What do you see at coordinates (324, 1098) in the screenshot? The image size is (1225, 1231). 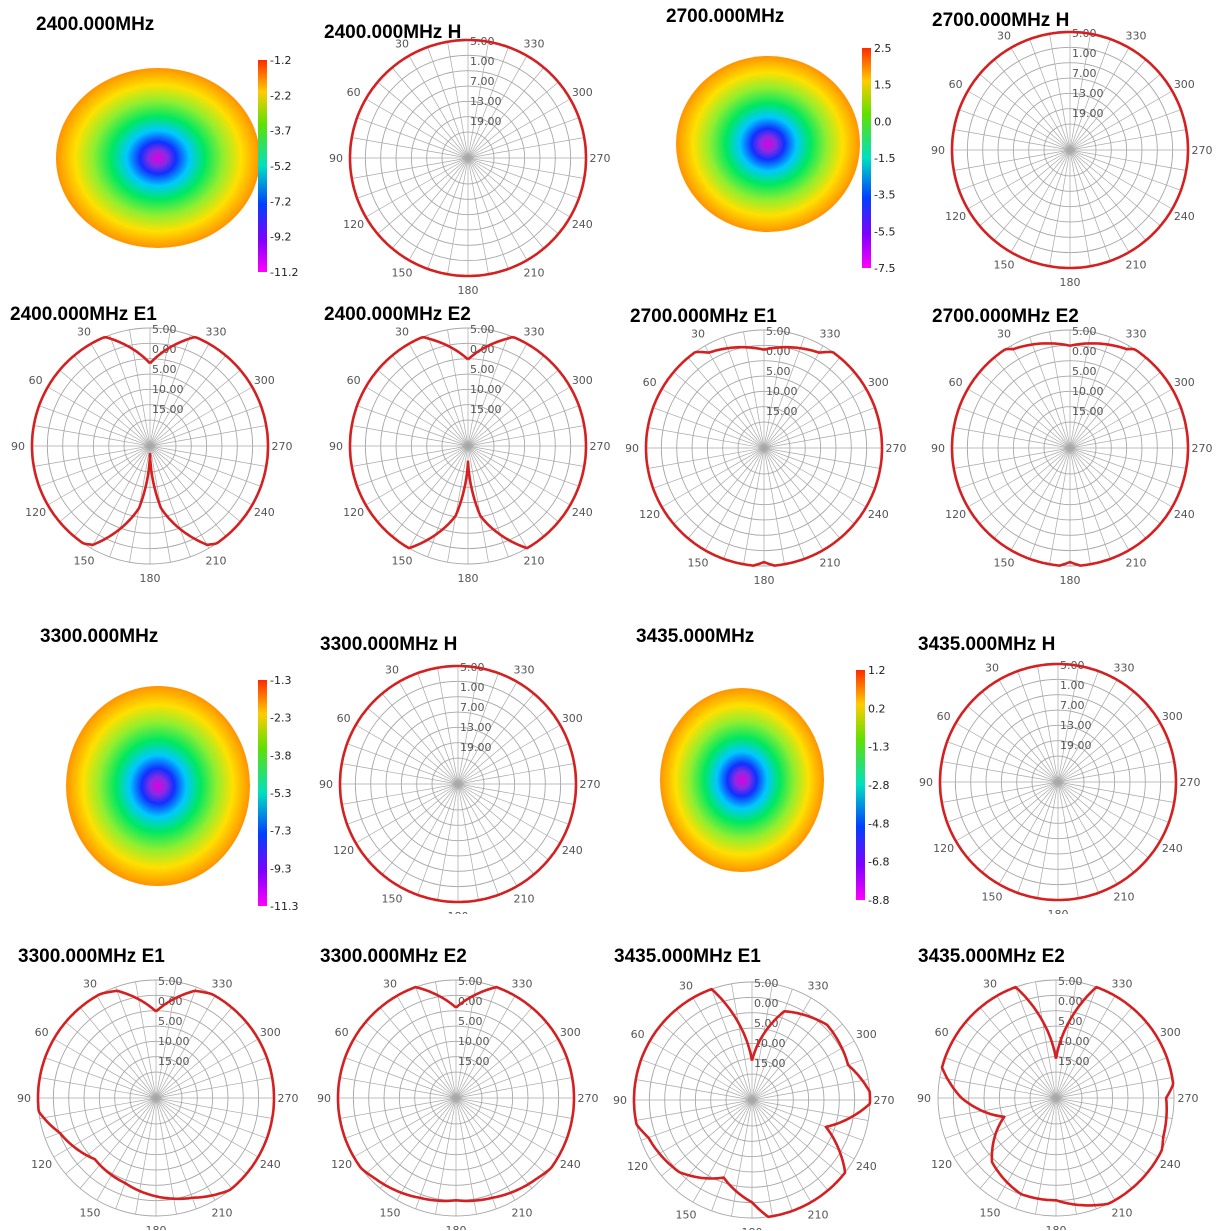 I see `angle-tick-label: 90` at bounding box center [324, 1098].